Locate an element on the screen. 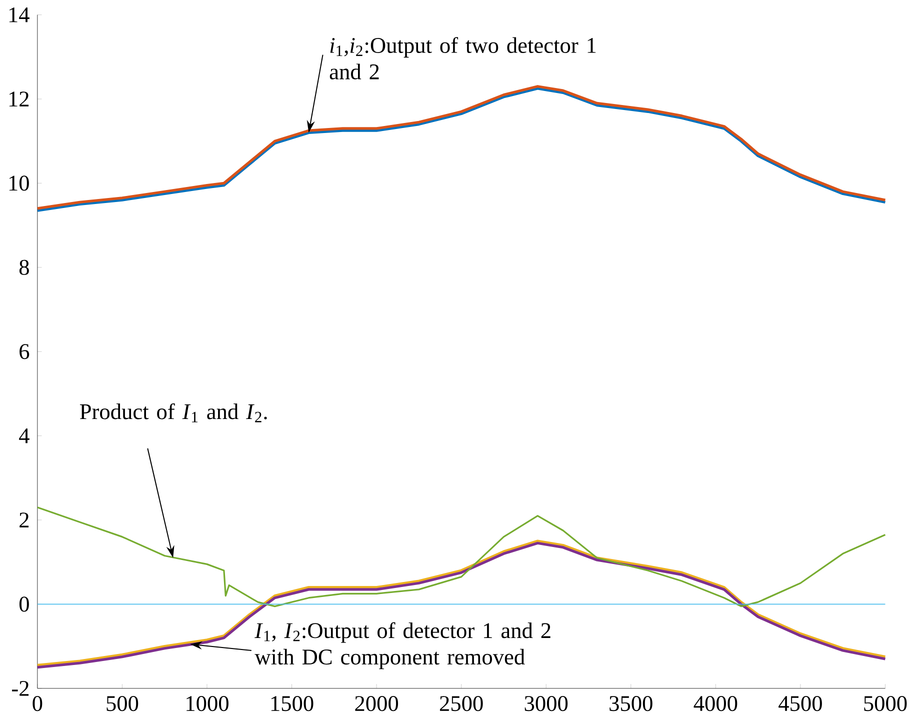  x-tick-label: 5000 is located at coordinates (885, 704).